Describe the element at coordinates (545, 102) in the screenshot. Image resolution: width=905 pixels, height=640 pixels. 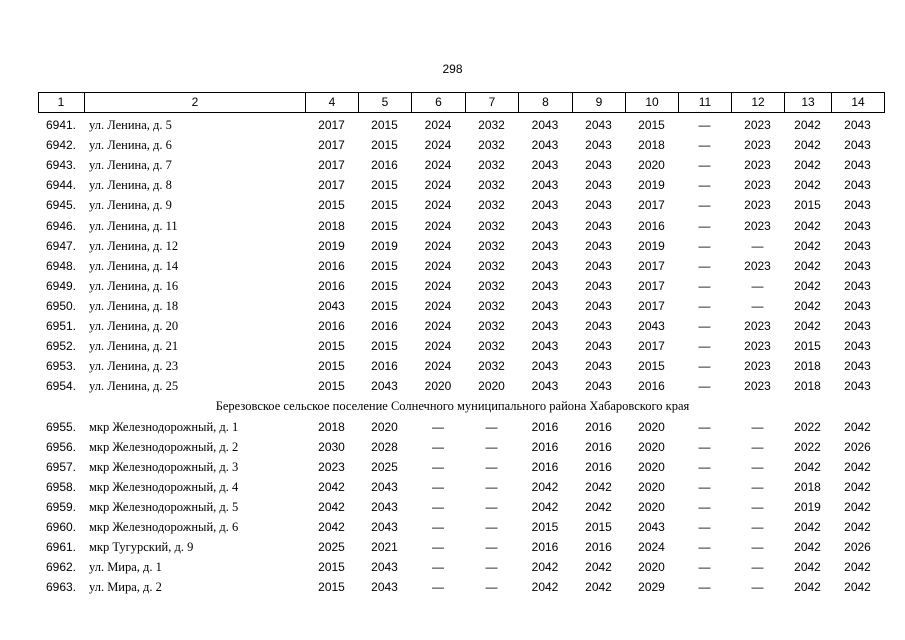
I see `header-cell: 8` at that location.